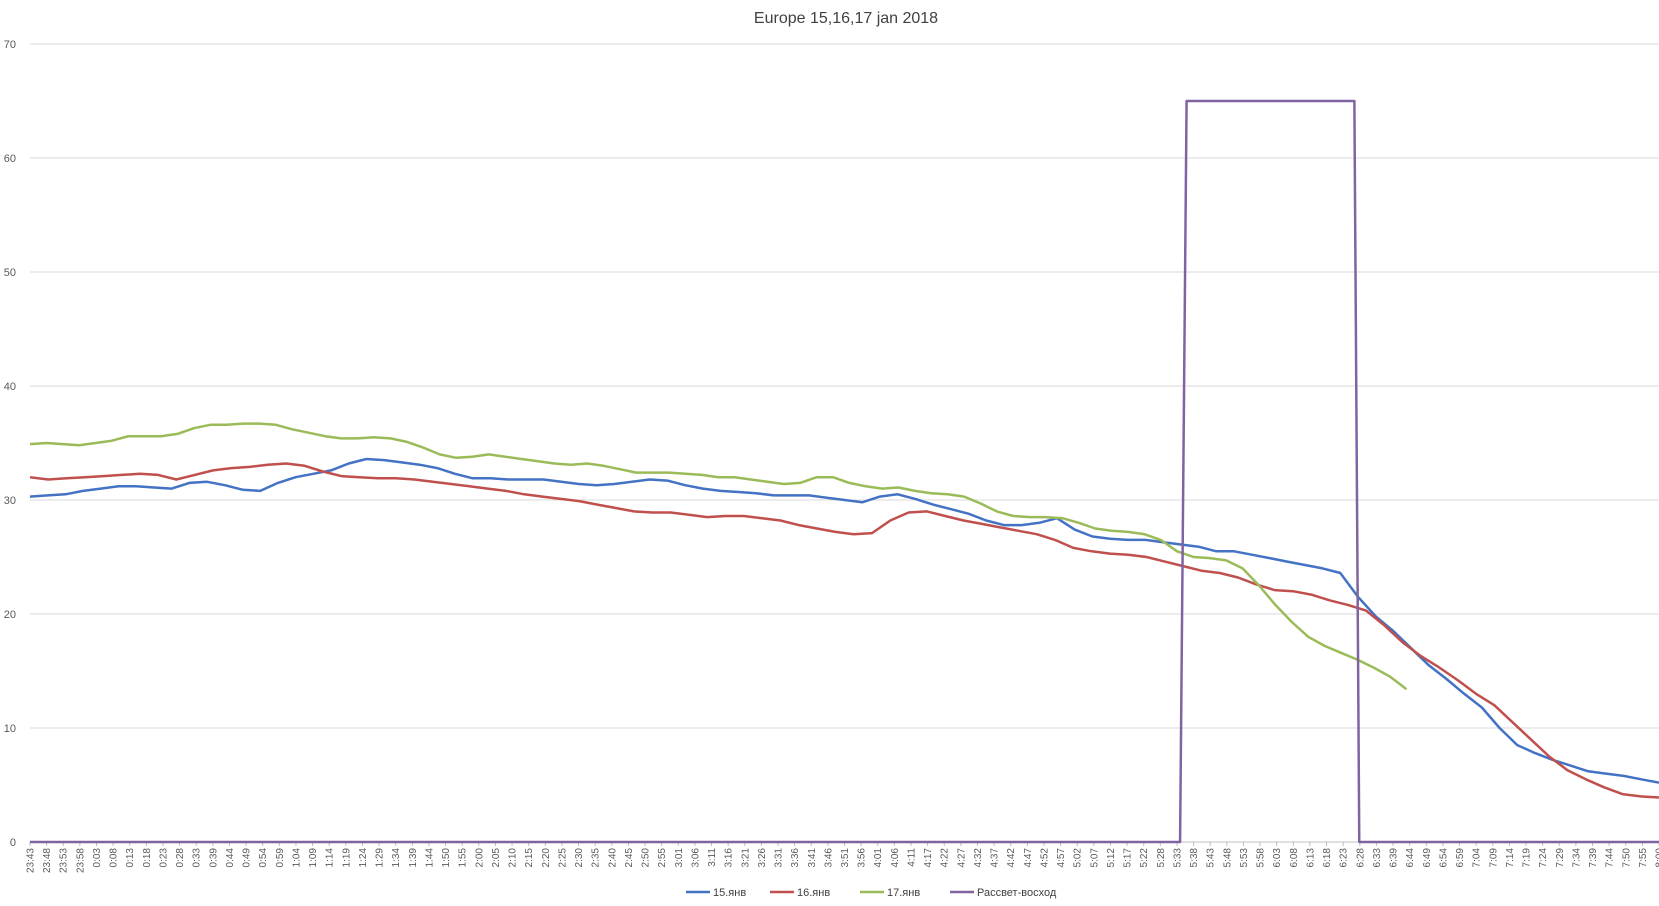  What do you see at coordinates (995, 858) in the screenshot?
I see `x-tick-label: 4:37` at bounding box center [995, 858].